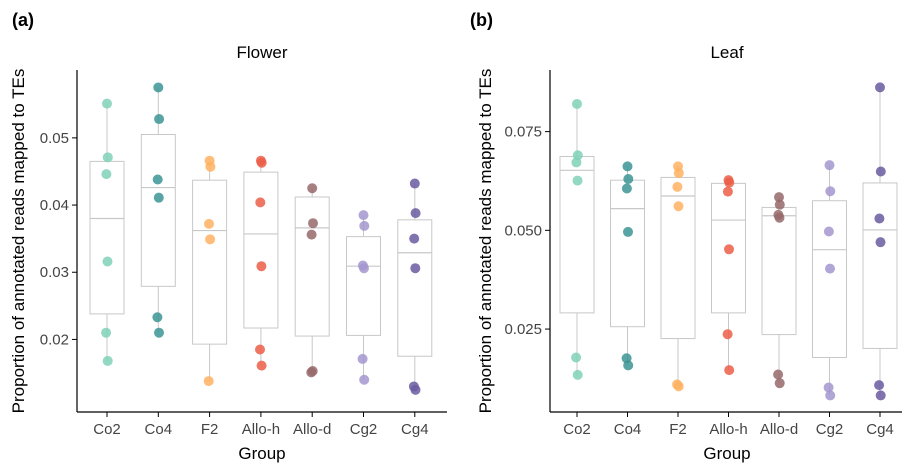 The height and width of the screenshot is (464, 903). I want to click on x-tick-label: Cg4, so click(415, 429).